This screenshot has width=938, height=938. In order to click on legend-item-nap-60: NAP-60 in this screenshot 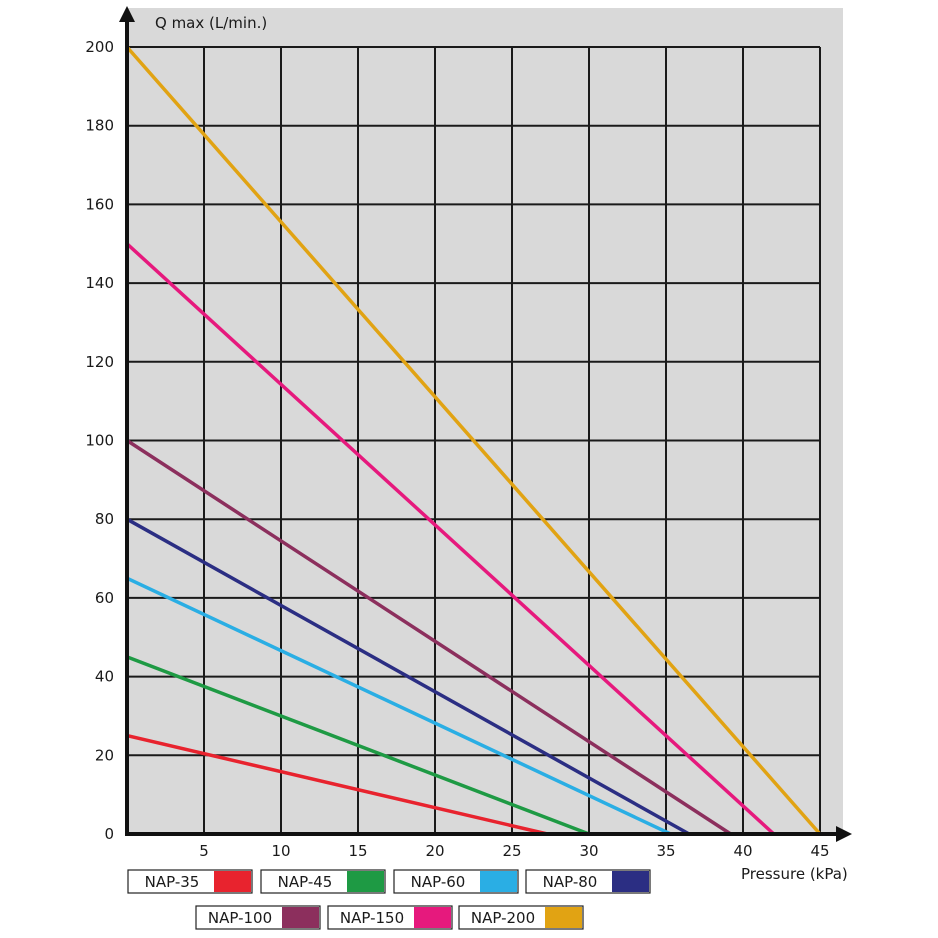, I will do `click(456, 881)`.